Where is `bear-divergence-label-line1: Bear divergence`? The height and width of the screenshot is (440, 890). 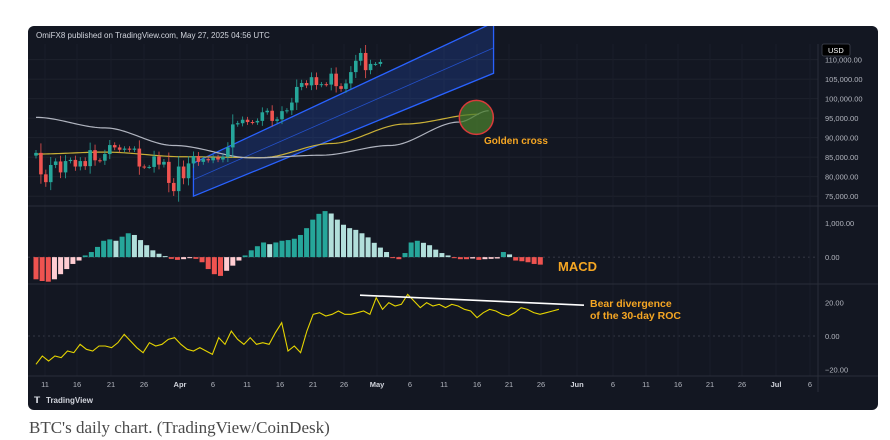 bear-divergence-label-line1: Bear divergence is located at coordinates (631, 304).